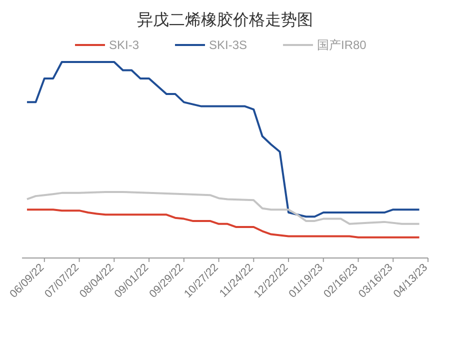  I want to click on legend-label: 国产IR80, so click(342, 45).